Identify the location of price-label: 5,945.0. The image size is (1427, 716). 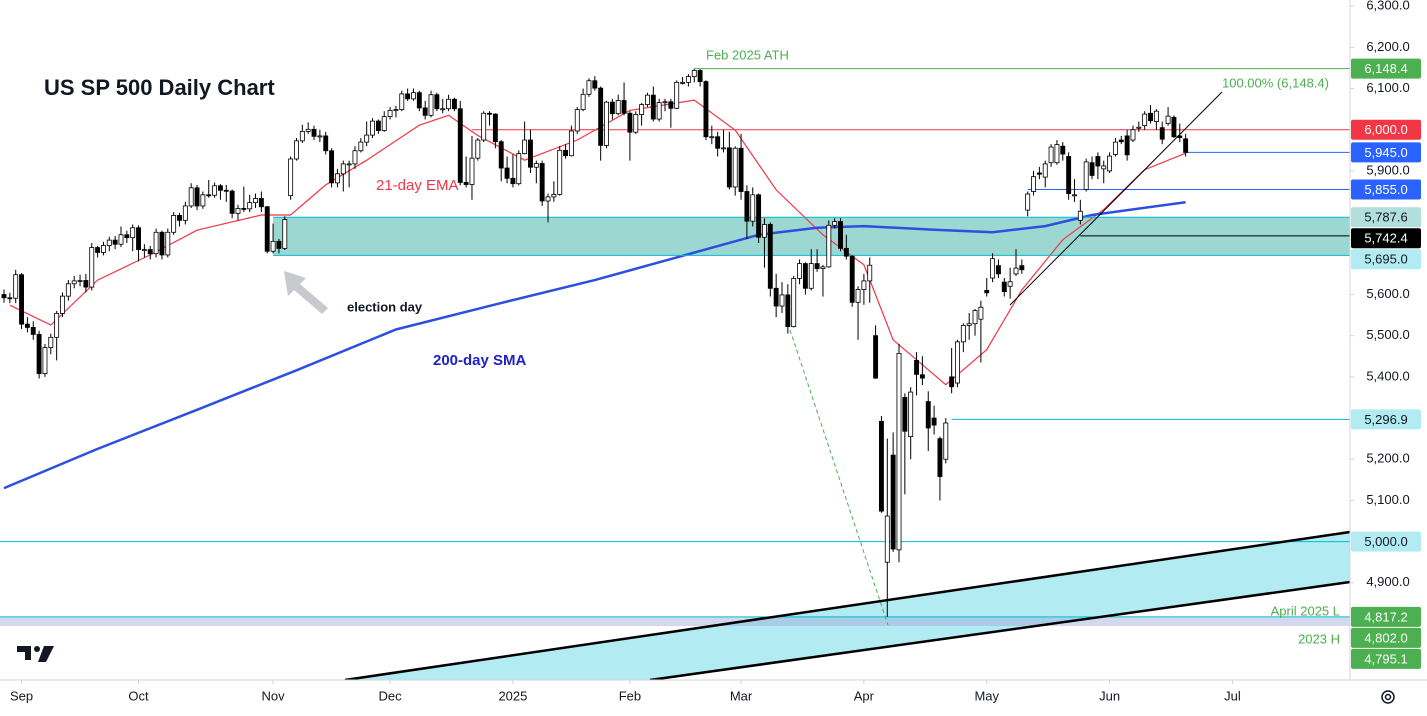
(1385, 152).